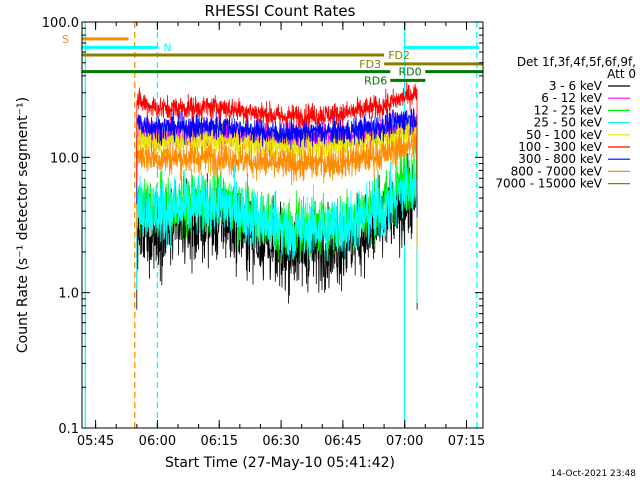 The width and height of the screenshot is (640, 480). I want to click on y-tick-label: 10.0, so click(64, 158).